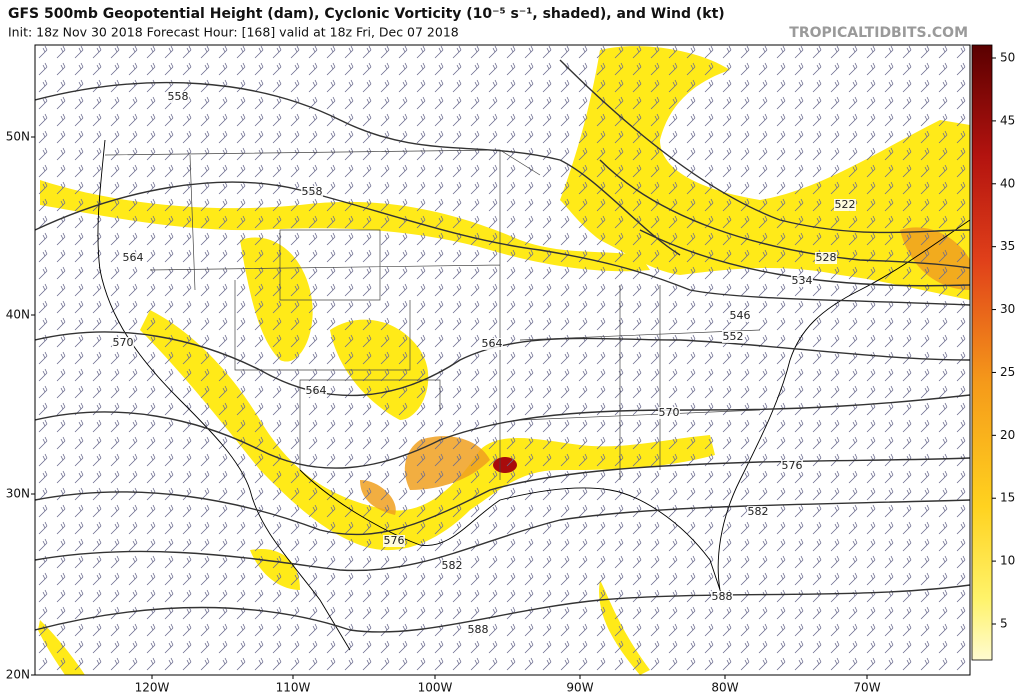 The width and height of the screenshot is (1024, 696). I want to click on colorbar-label: 10, so click(1007, 561).